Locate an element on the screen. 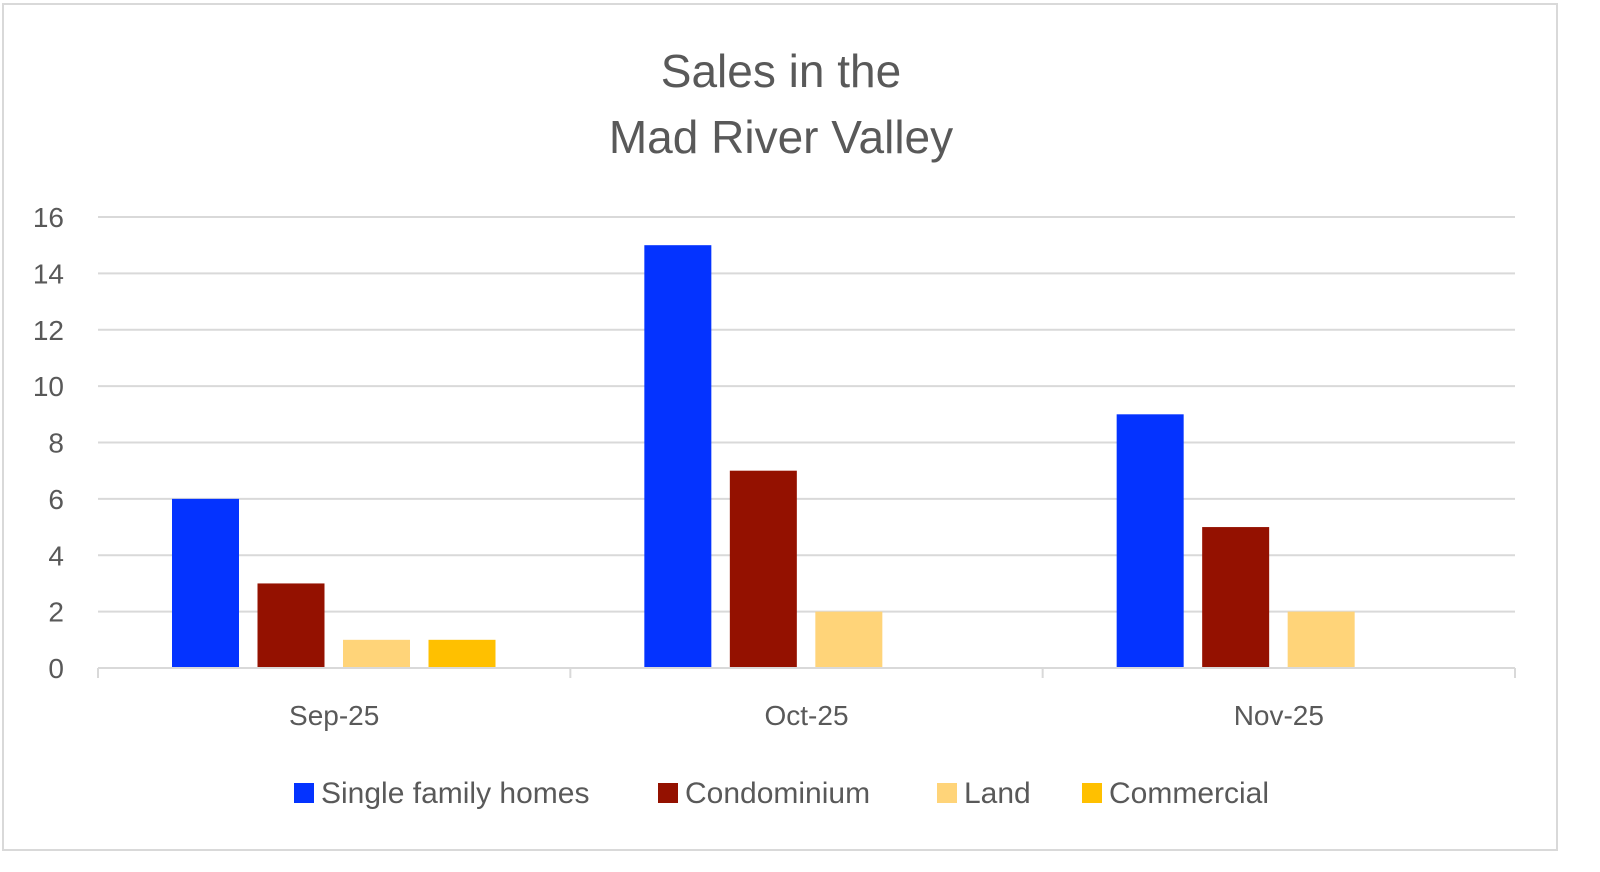  y-tick-label: 10 is located at coordinates (48, 386).